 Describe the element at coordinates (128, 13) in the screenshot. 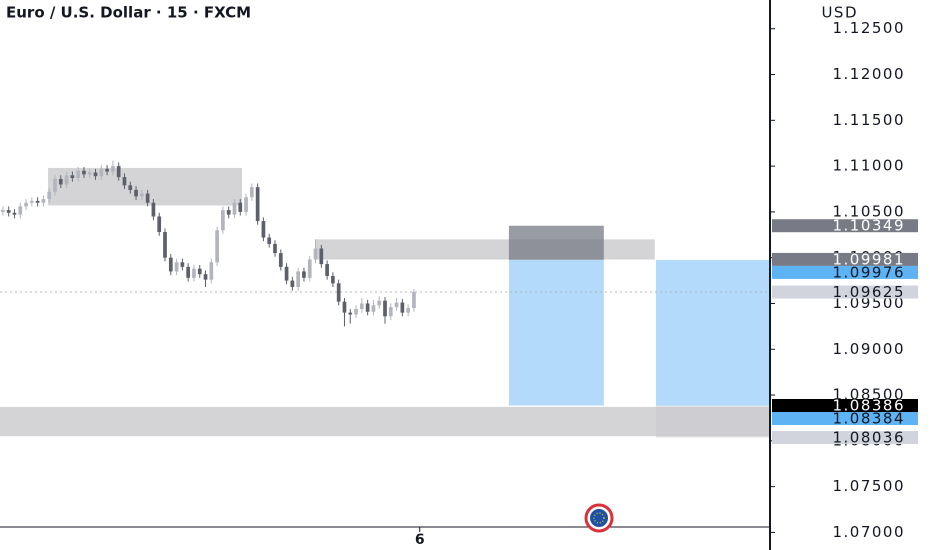

I see `chart-title: Euro / U.S. Dollar · 15 · FXCM` at that location.